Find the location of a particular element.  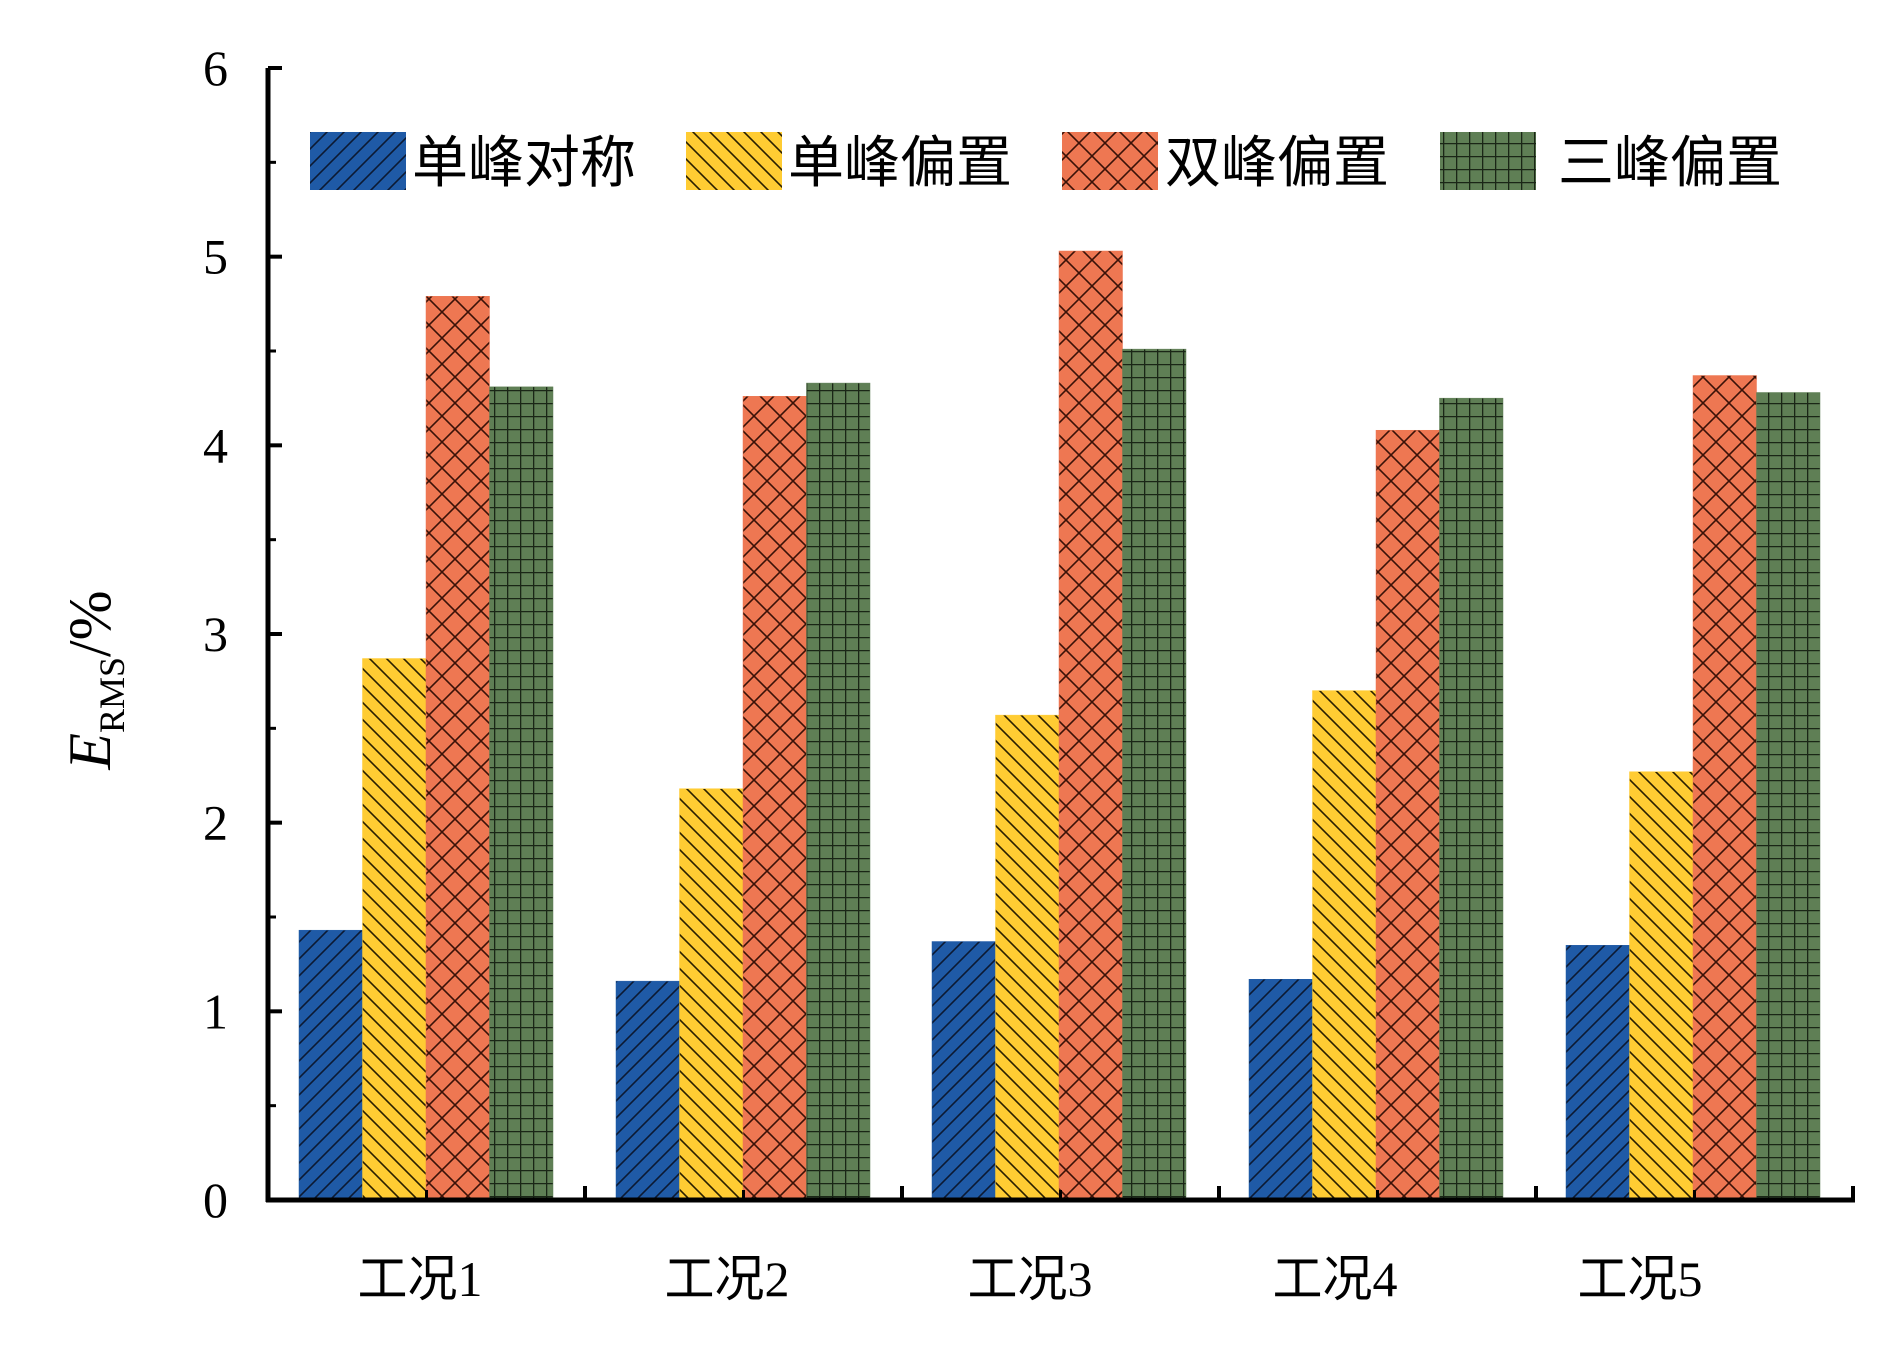

x-tick-label: 工况2 is located at coordinates (727, 1279).